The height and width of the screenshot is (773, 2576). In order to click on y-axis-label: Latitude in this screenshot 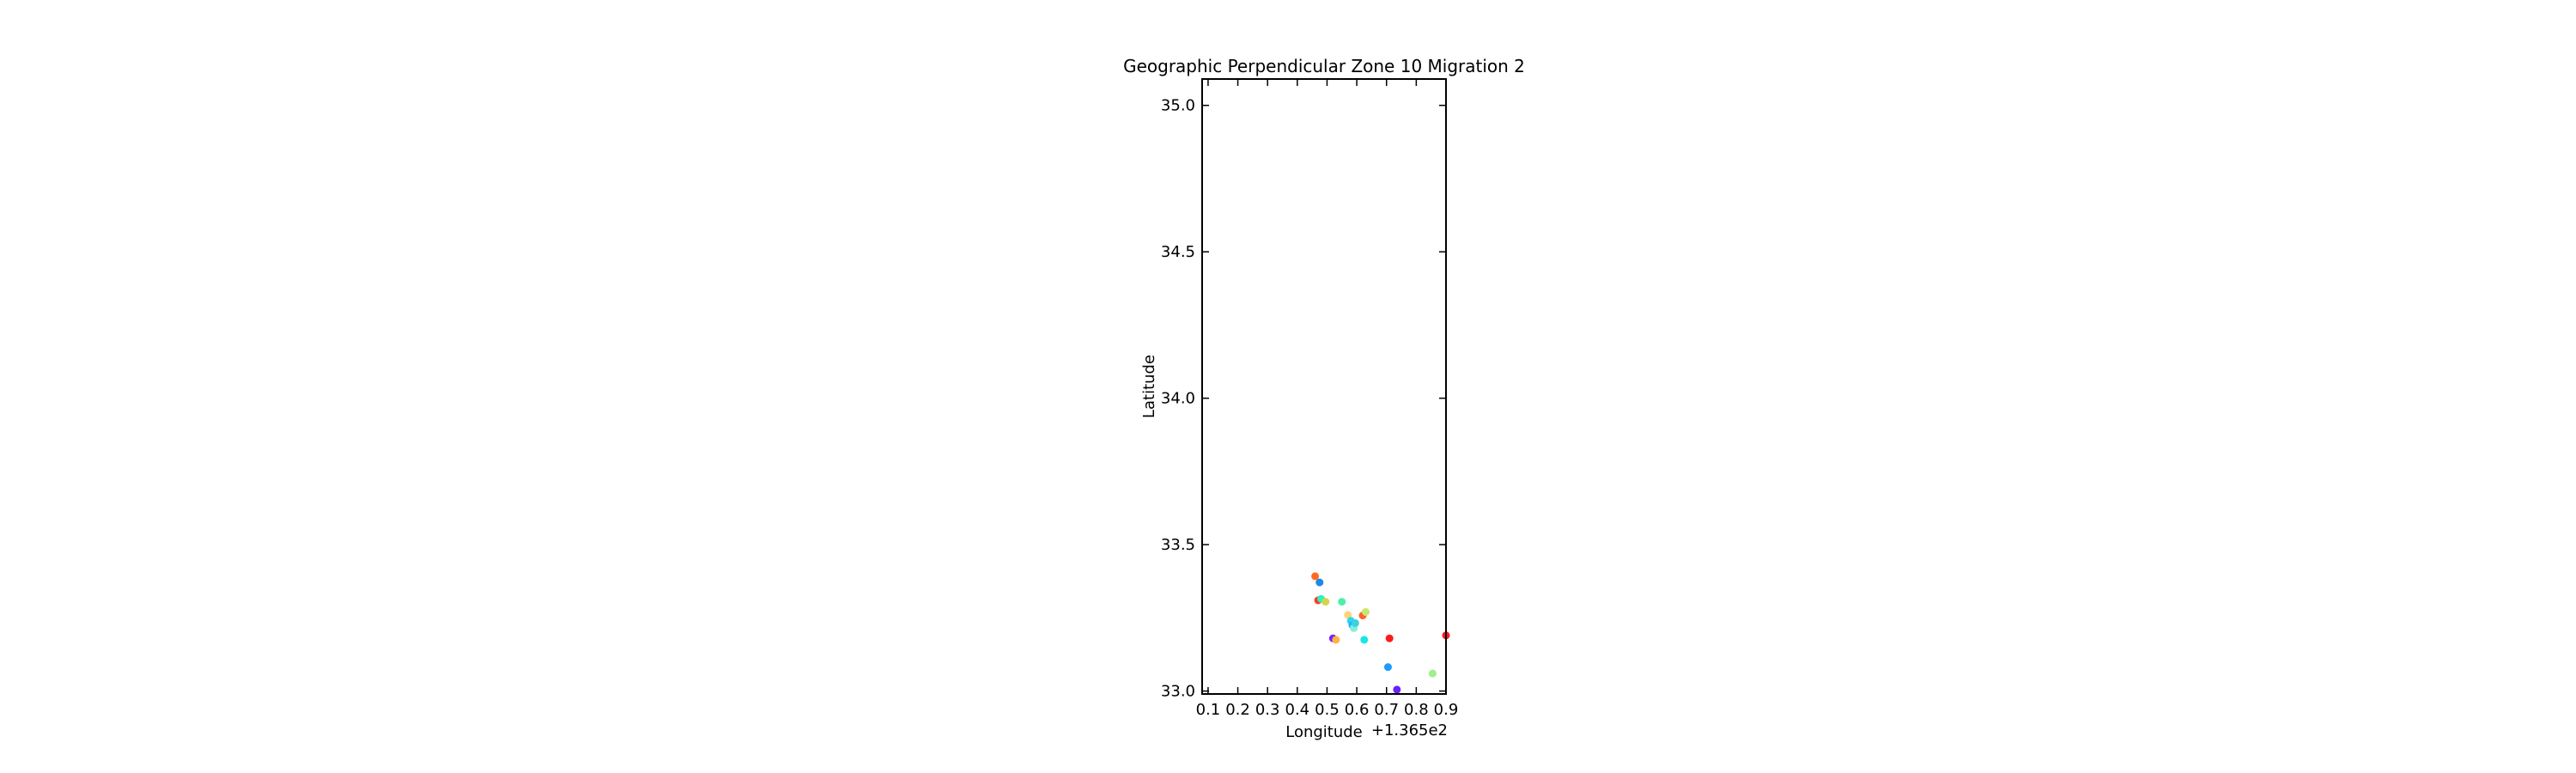, I will do `click(1149, 386)`.